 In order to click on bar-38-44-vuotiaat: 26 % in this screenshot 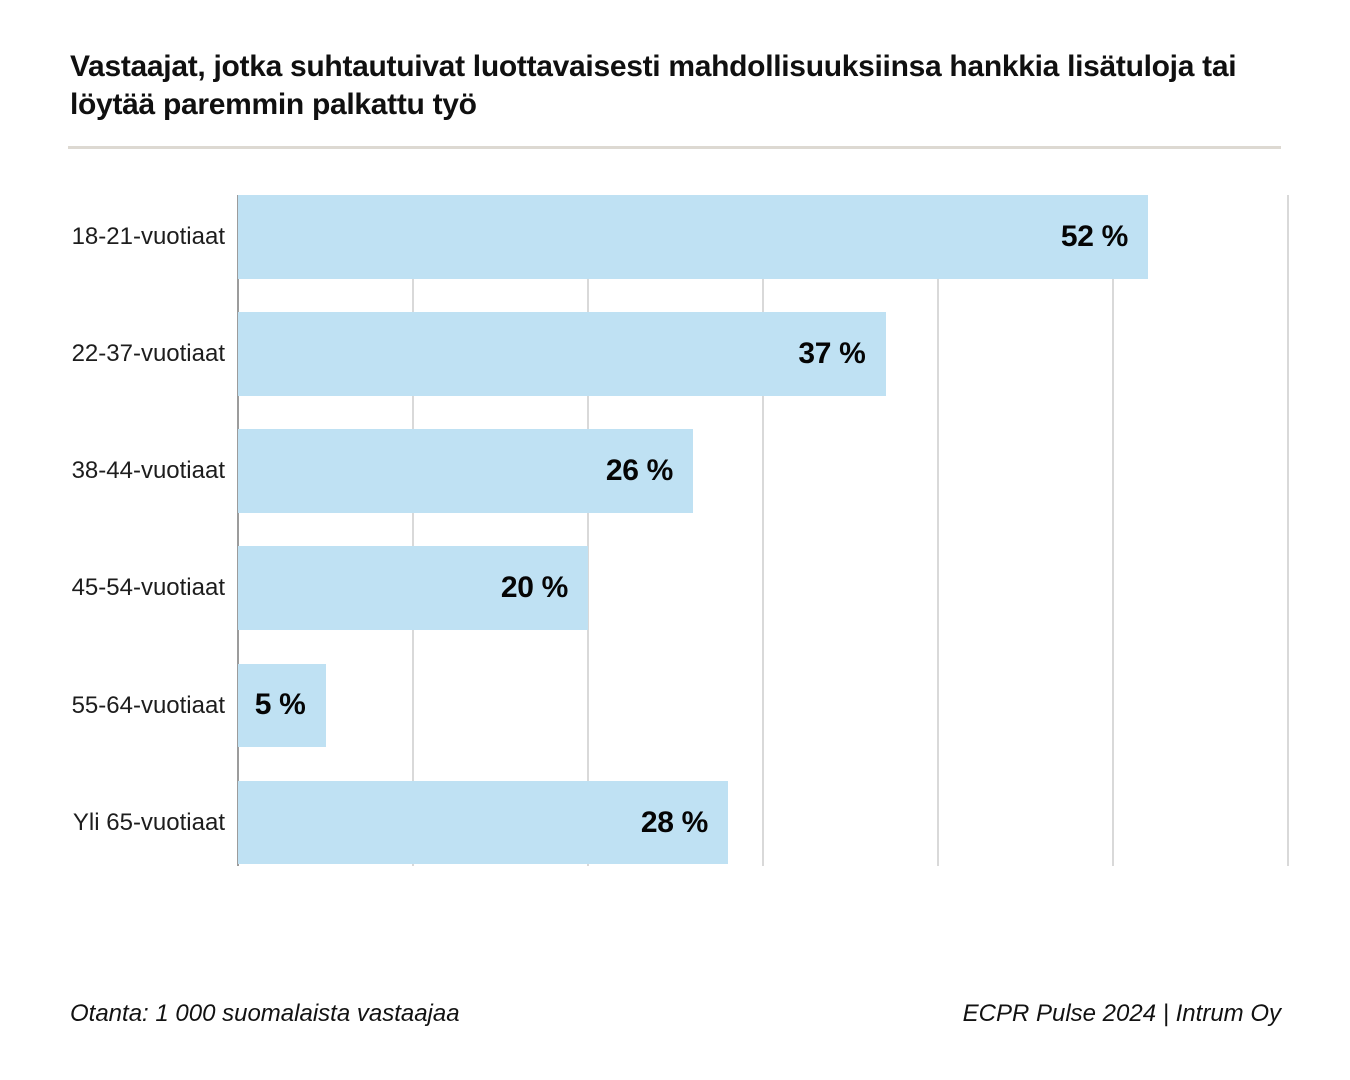, I will do `click(465, 471)`.